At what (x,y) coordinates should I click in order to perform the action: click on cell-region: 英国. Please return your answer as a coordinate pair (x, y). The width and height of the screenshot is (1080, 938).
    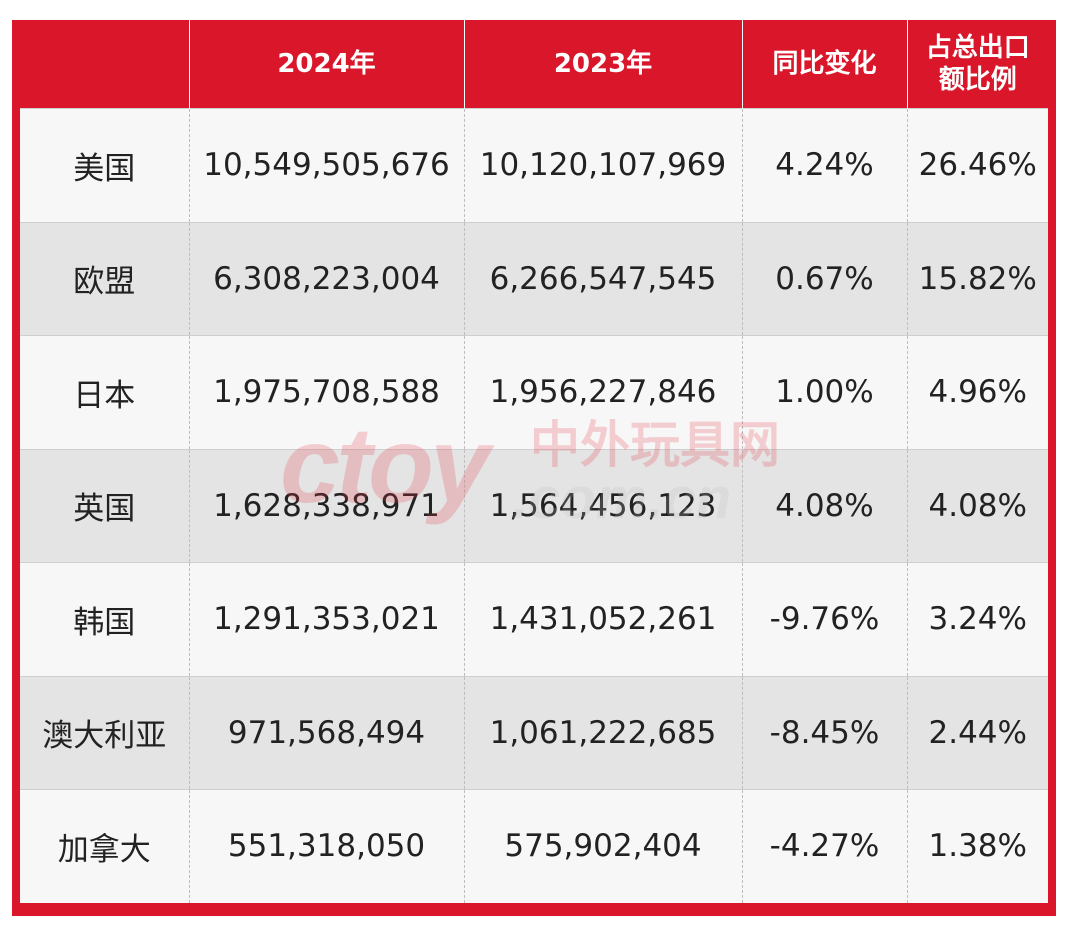
    Looking at the image, I should click on (104, 505).